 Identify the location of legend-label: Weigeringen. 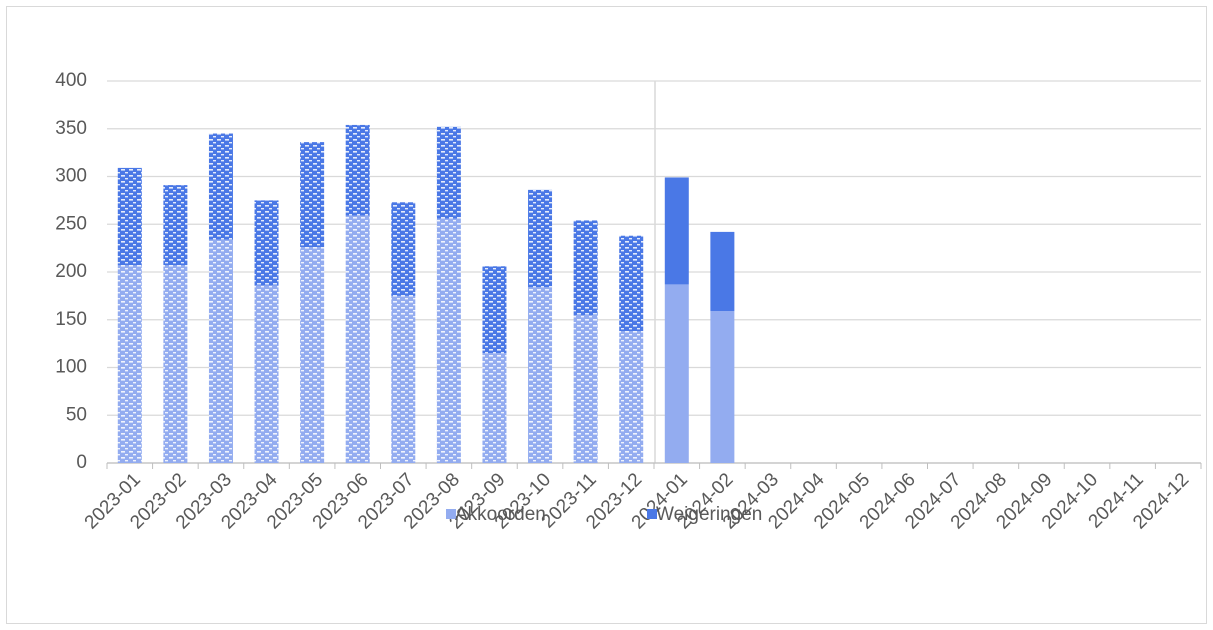
(709, 514).